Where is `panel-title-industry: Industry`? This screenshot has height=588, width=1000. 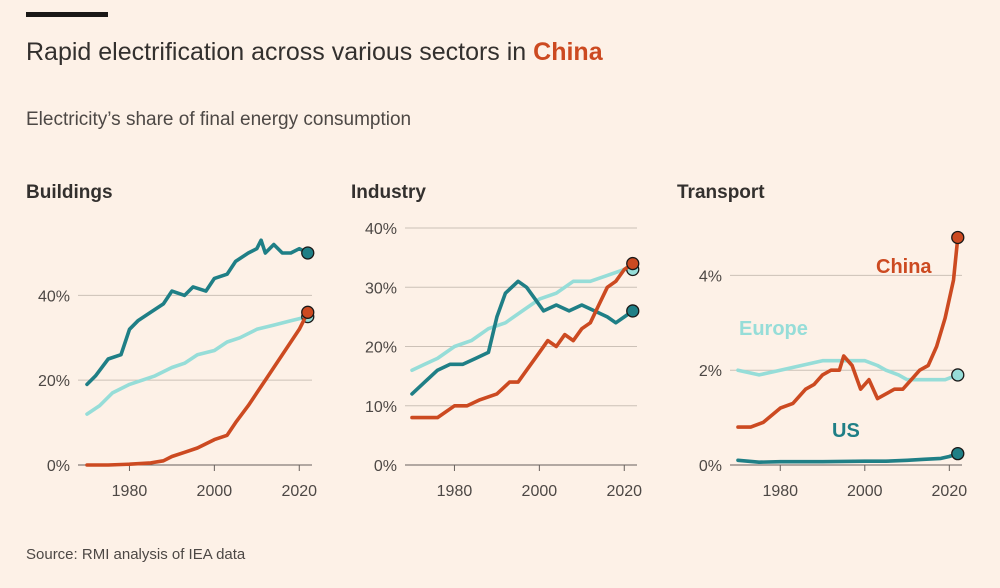 panel-title-industry: Industry is located at coordinates (388, 192).